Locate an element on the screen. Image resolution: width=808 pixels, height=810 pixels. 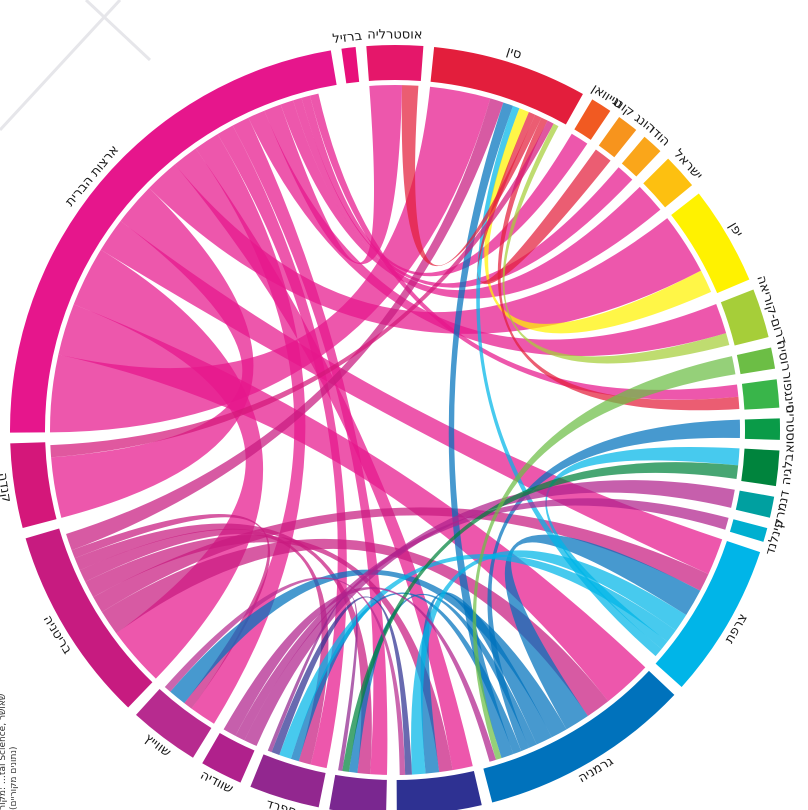
segment-arc-sweden is located at coordinates (228, 757).